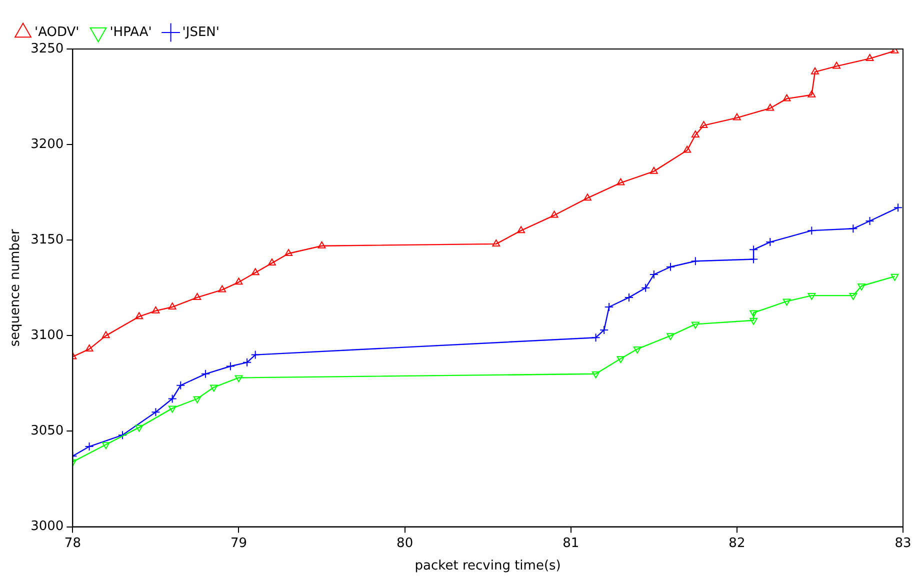 The width and height of the screenshot is (917, 582). What do you see at coordinates (47, 431) in the screenshot?
I see `y-tick-label: 3050` at bounding box center [47, 431].